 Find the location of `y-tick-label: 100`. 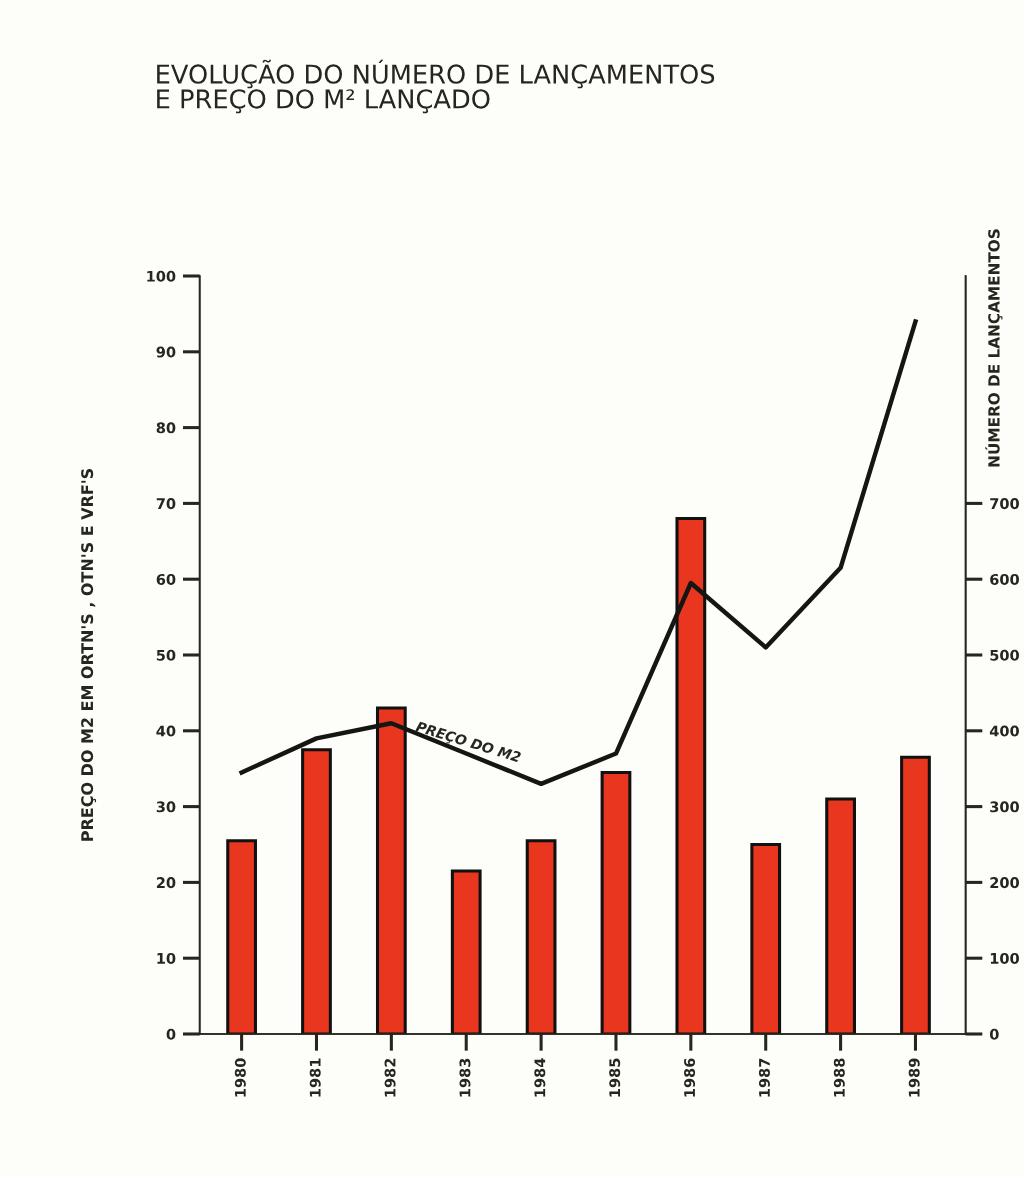

y-tick-label: 100 is located at coordinates (161, 276).